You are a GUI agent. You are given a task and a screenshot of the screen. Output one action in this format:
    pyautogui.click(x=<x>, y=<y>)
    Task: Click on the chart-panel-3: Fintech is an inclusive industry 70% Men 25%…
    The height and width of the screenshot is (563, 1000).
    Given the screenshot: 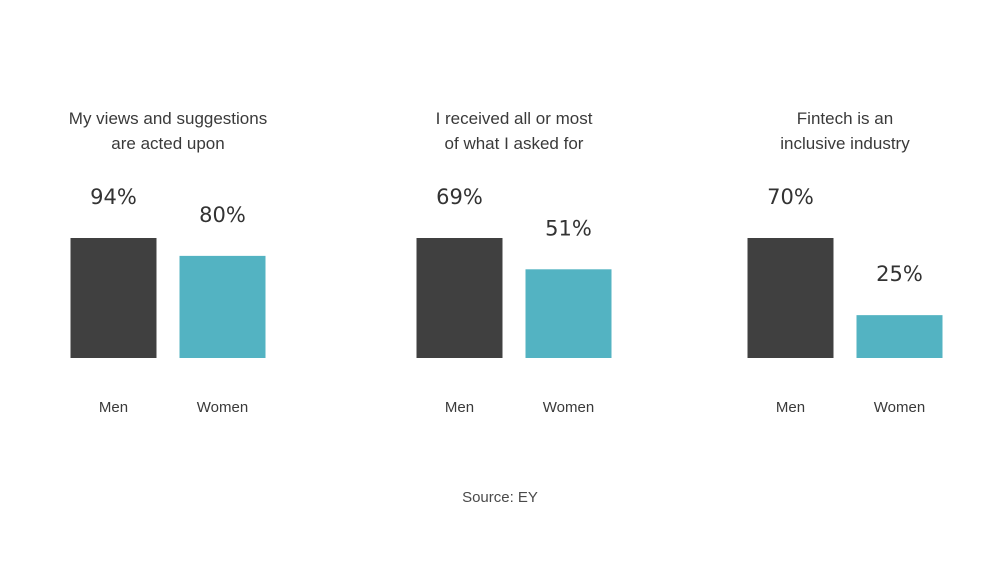 What is the action you would take?
    pyautogui.click(x=845, y=262)
    